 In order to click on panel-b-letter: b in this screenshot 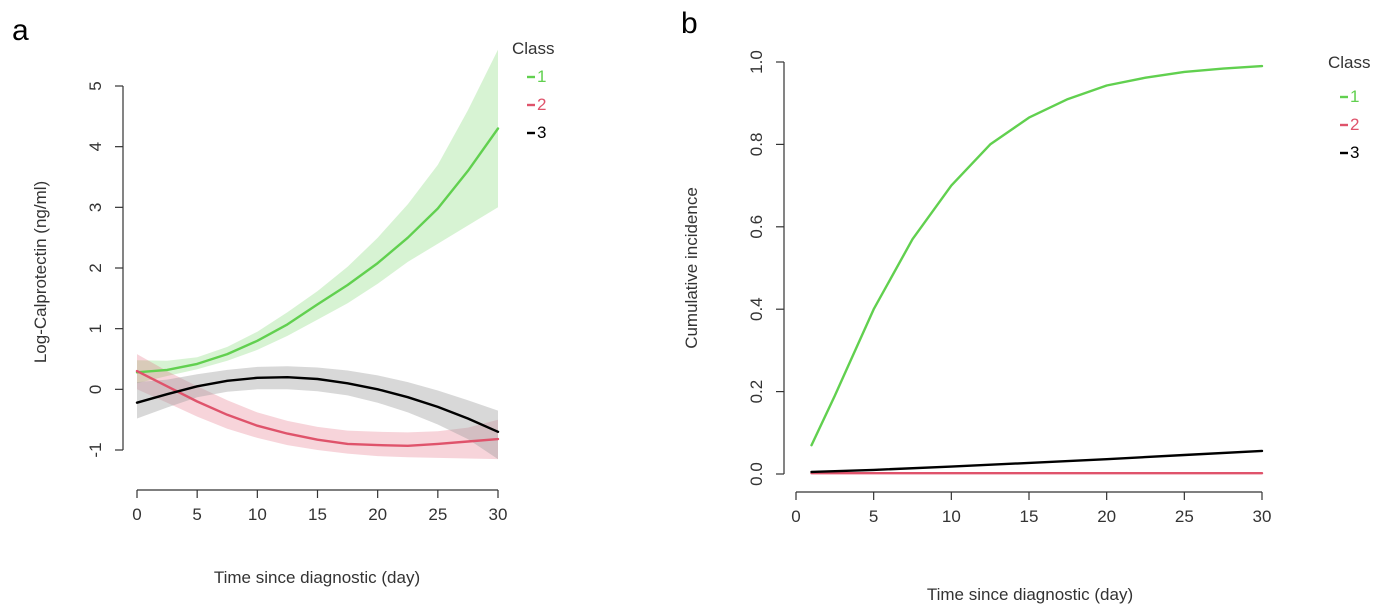, I will do `click(689, 23)`.